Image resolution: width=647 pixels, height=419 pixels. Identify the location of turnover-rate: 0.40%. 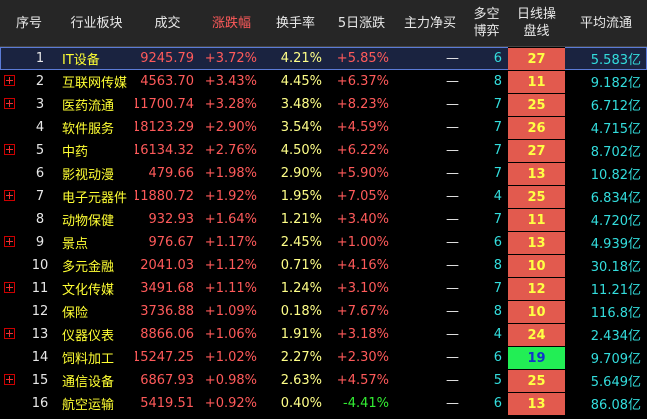
(301, 403).